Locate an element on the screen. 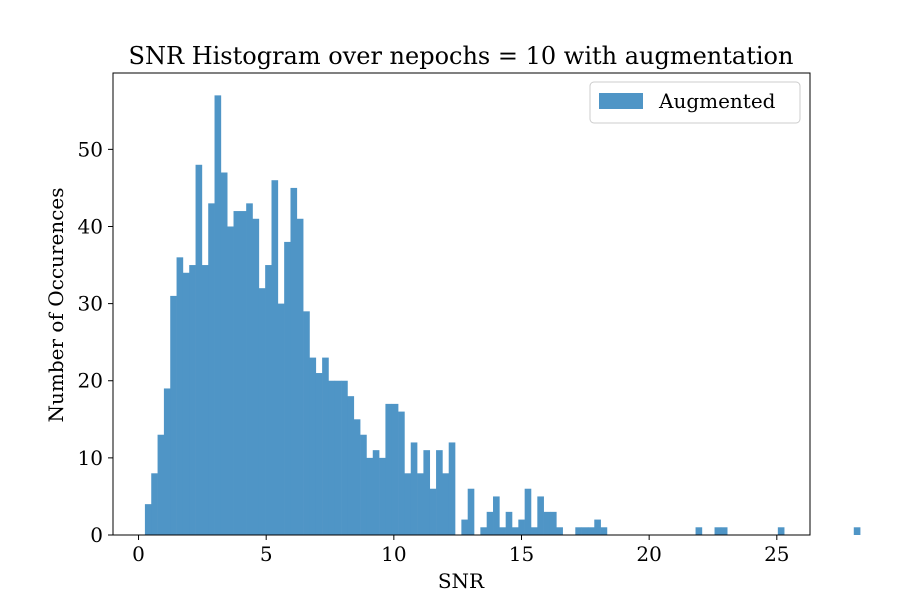 Image resolution: width=900 pixels, height=600 pixels. y-tick-label: 40 is located at coordinates (90, 226).